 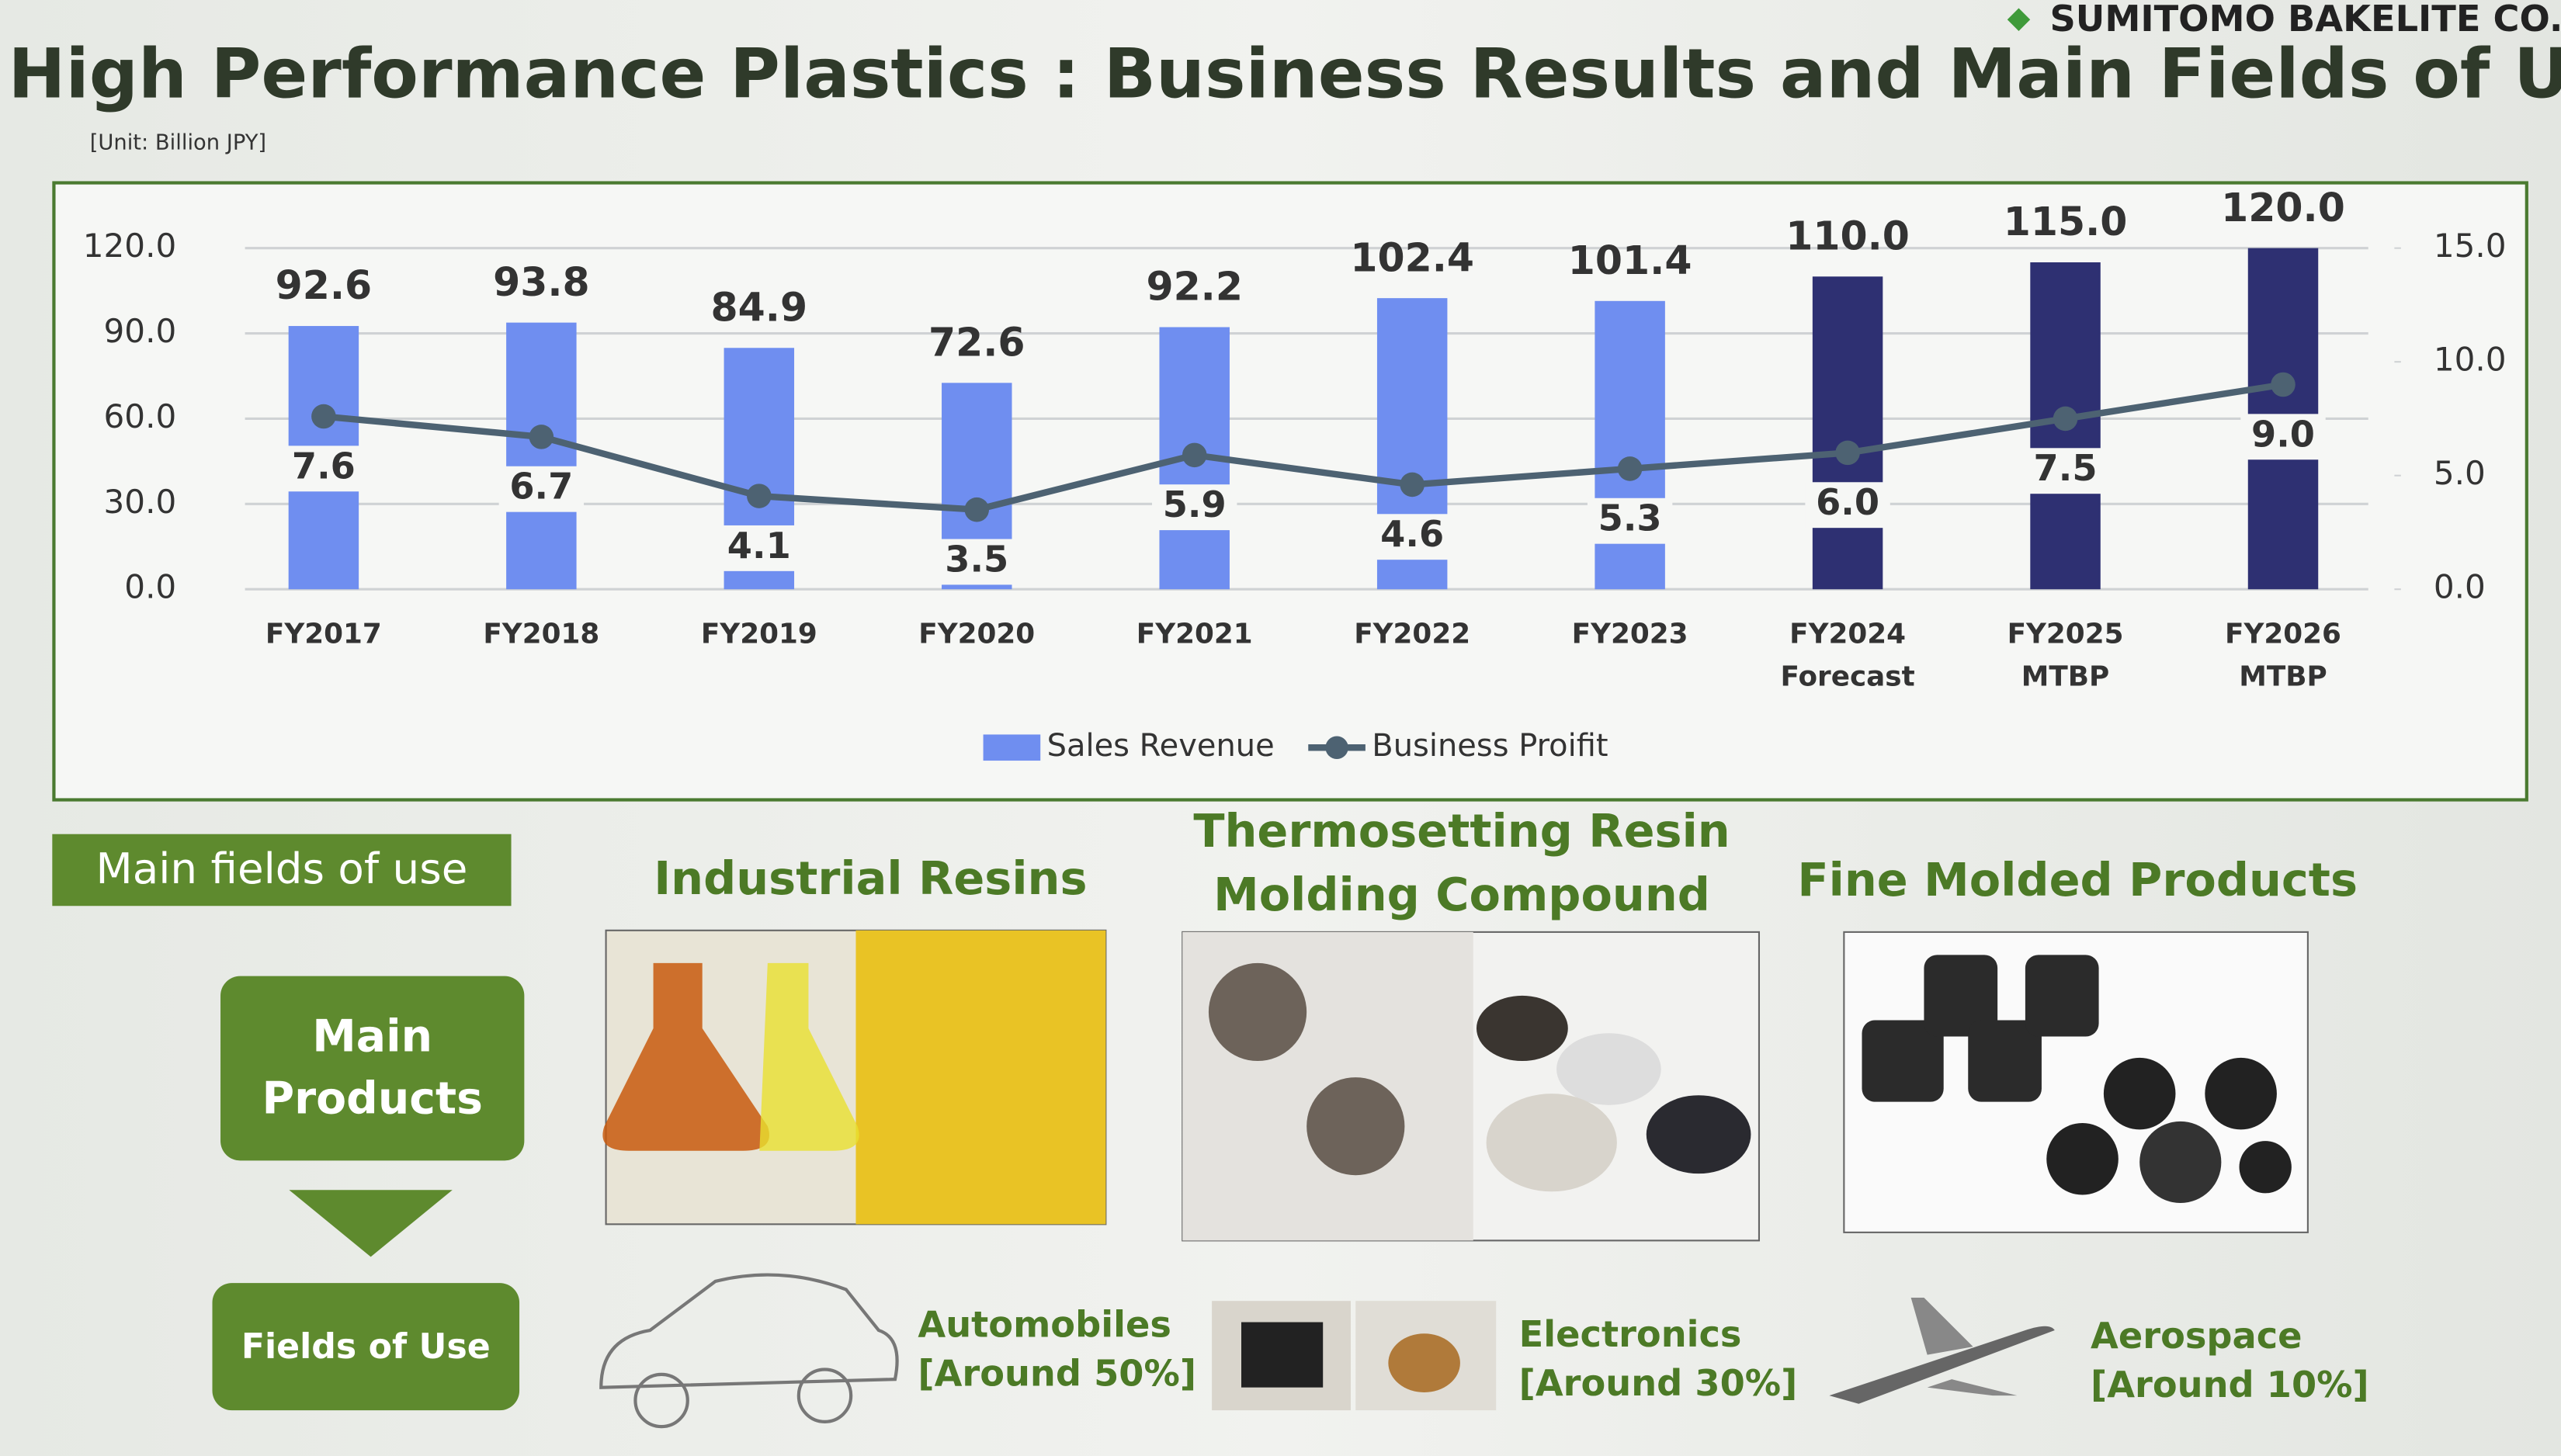 I want to click on x-tick-label: FY2020, so click(x=977, y=635).